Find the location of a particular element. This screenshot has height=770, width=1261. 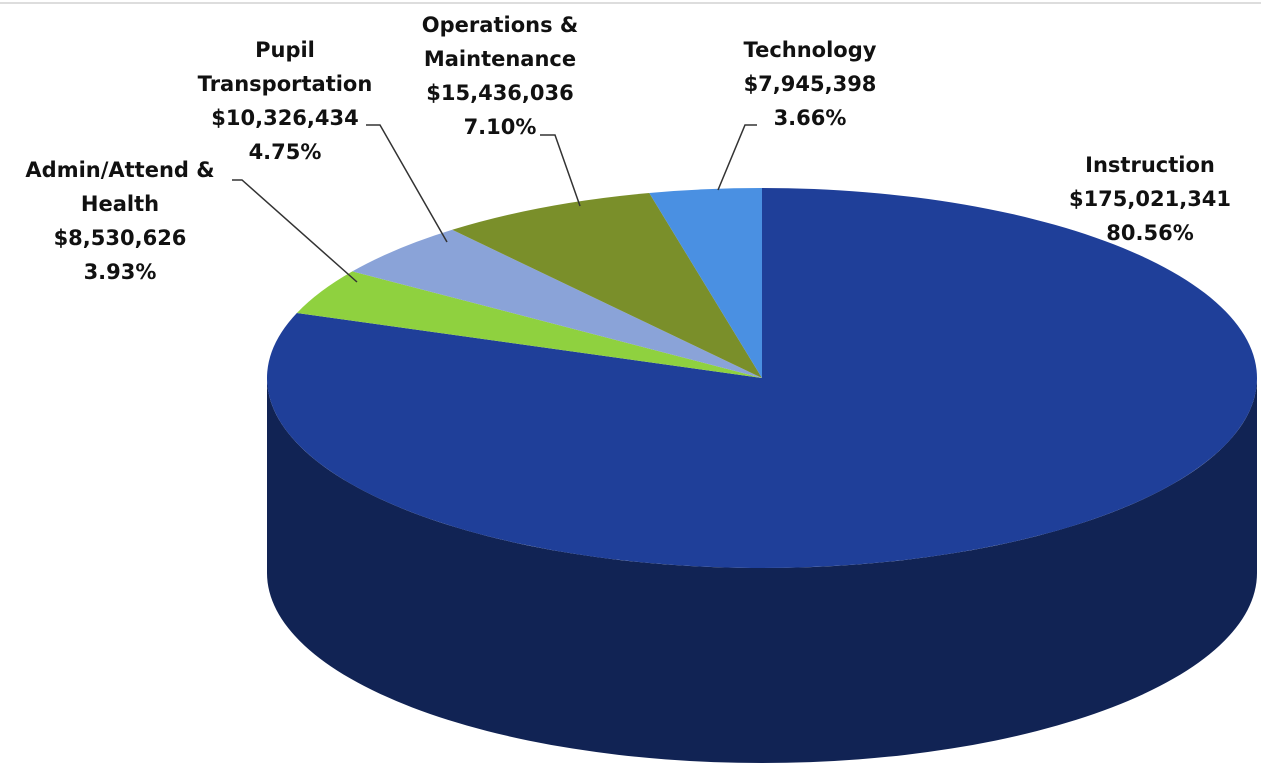

data-label: Operations & Maintenance $15,436,036 7.10% is located at coordinates (500, 76).